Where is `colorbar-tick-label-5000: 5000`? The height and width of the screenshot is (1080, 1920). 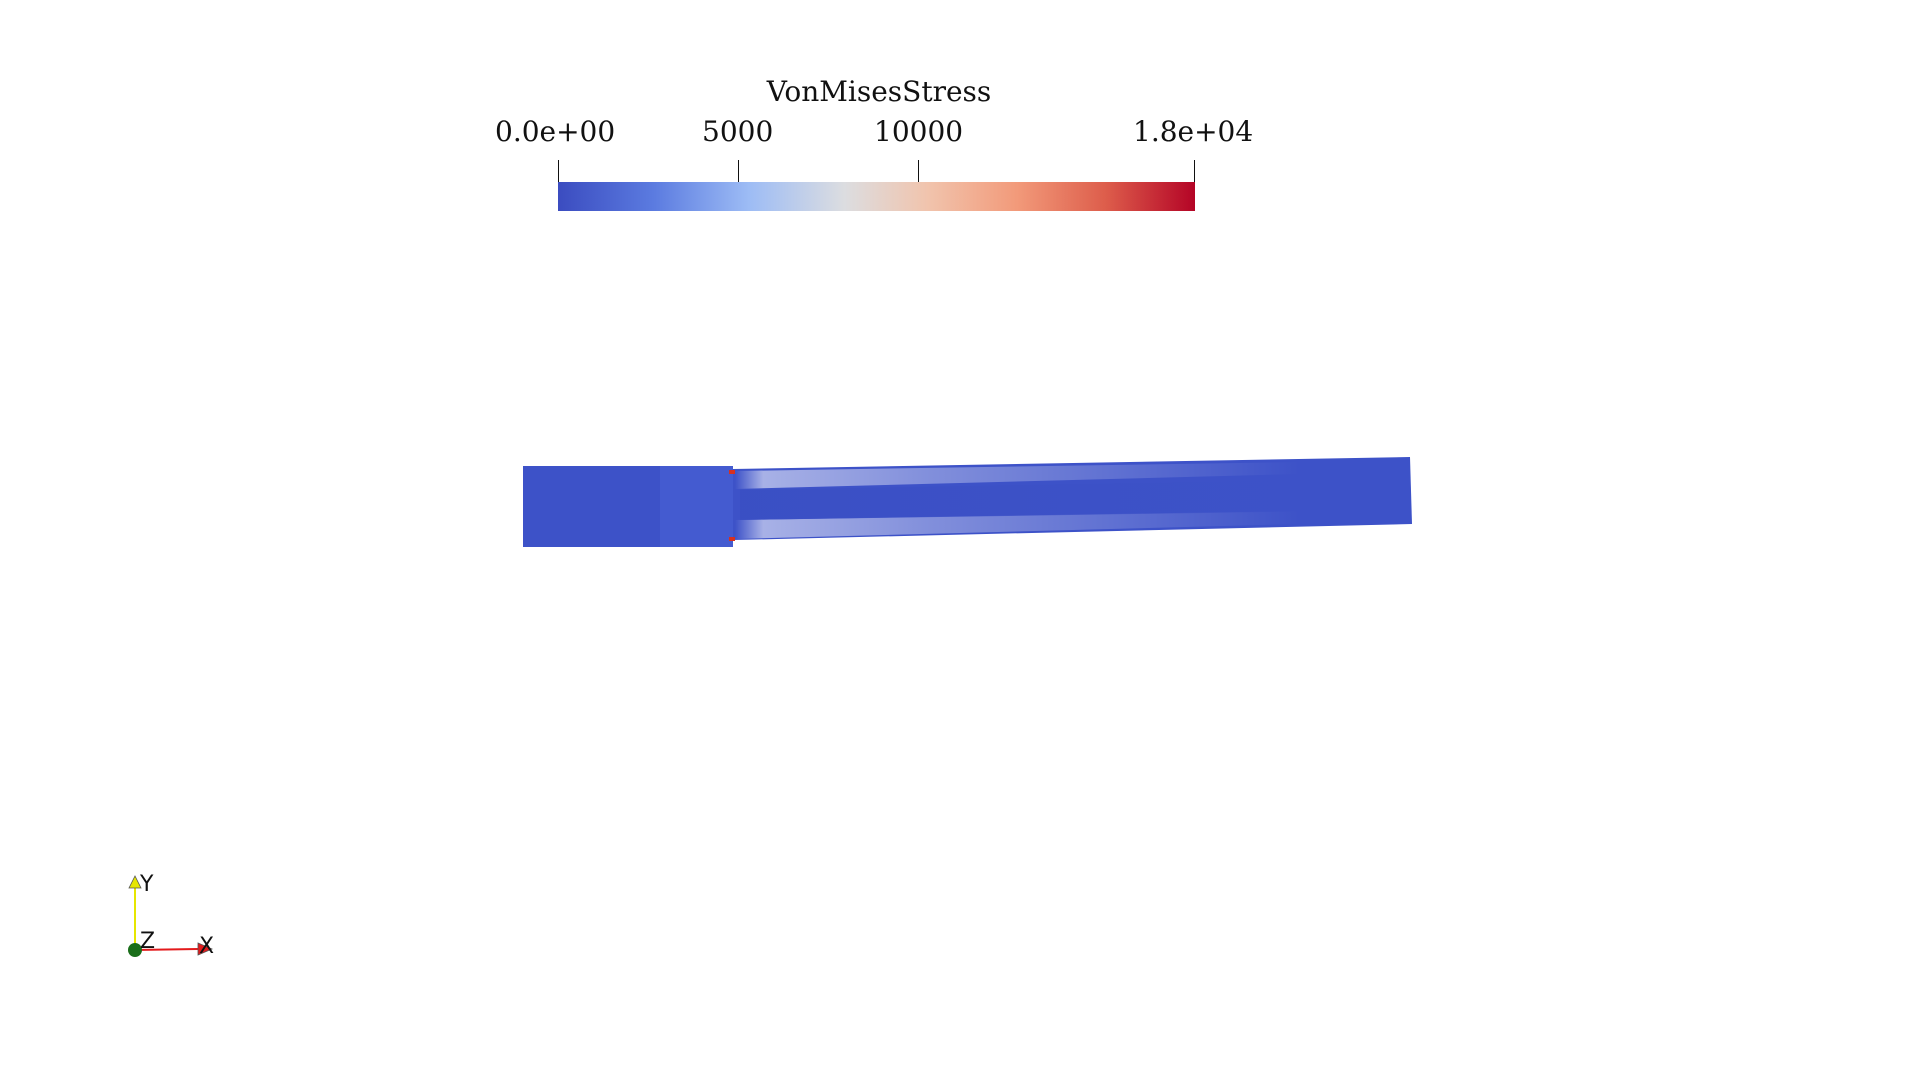
colorbar-tick-label-5000: 5000 is located at coordinates (738, 131).